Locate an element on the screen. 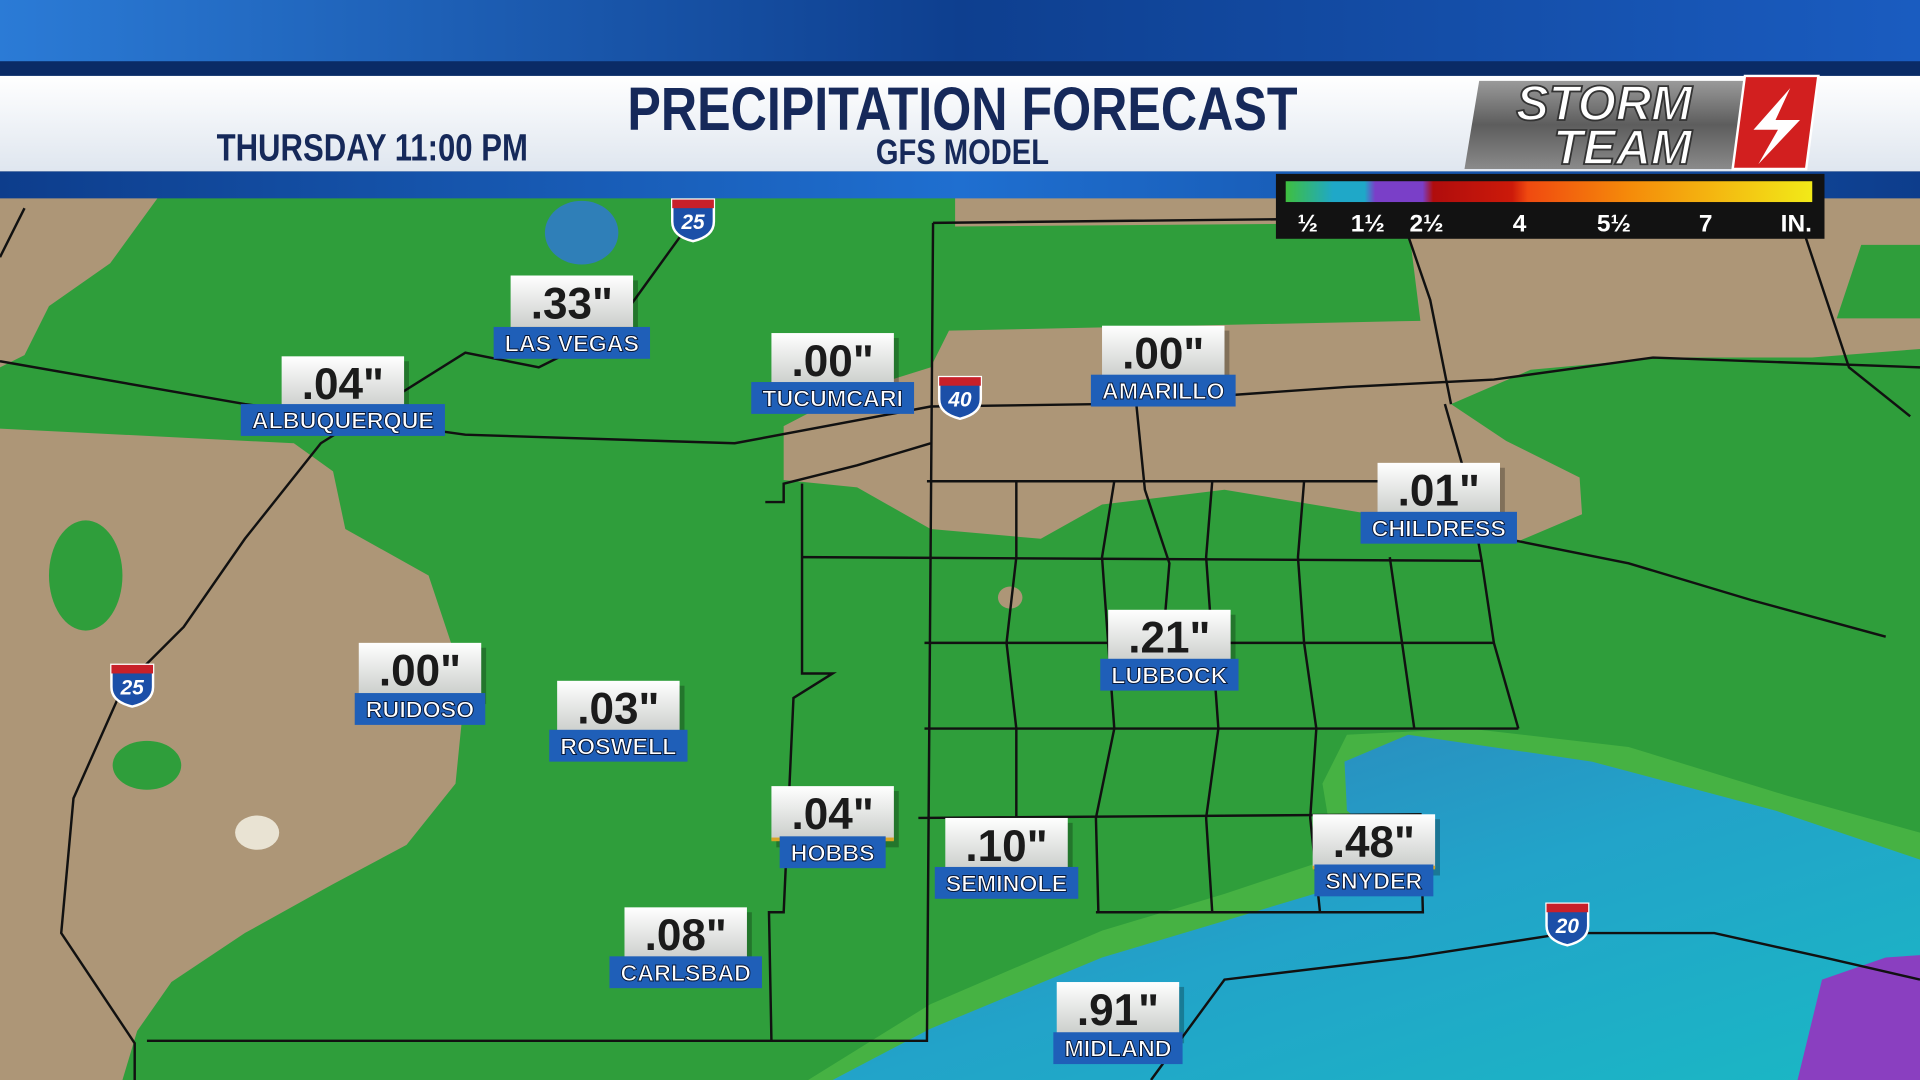 This screenshot has height=1080, width=1920. logo-text: STORM is located at coordinates (1604, 104).